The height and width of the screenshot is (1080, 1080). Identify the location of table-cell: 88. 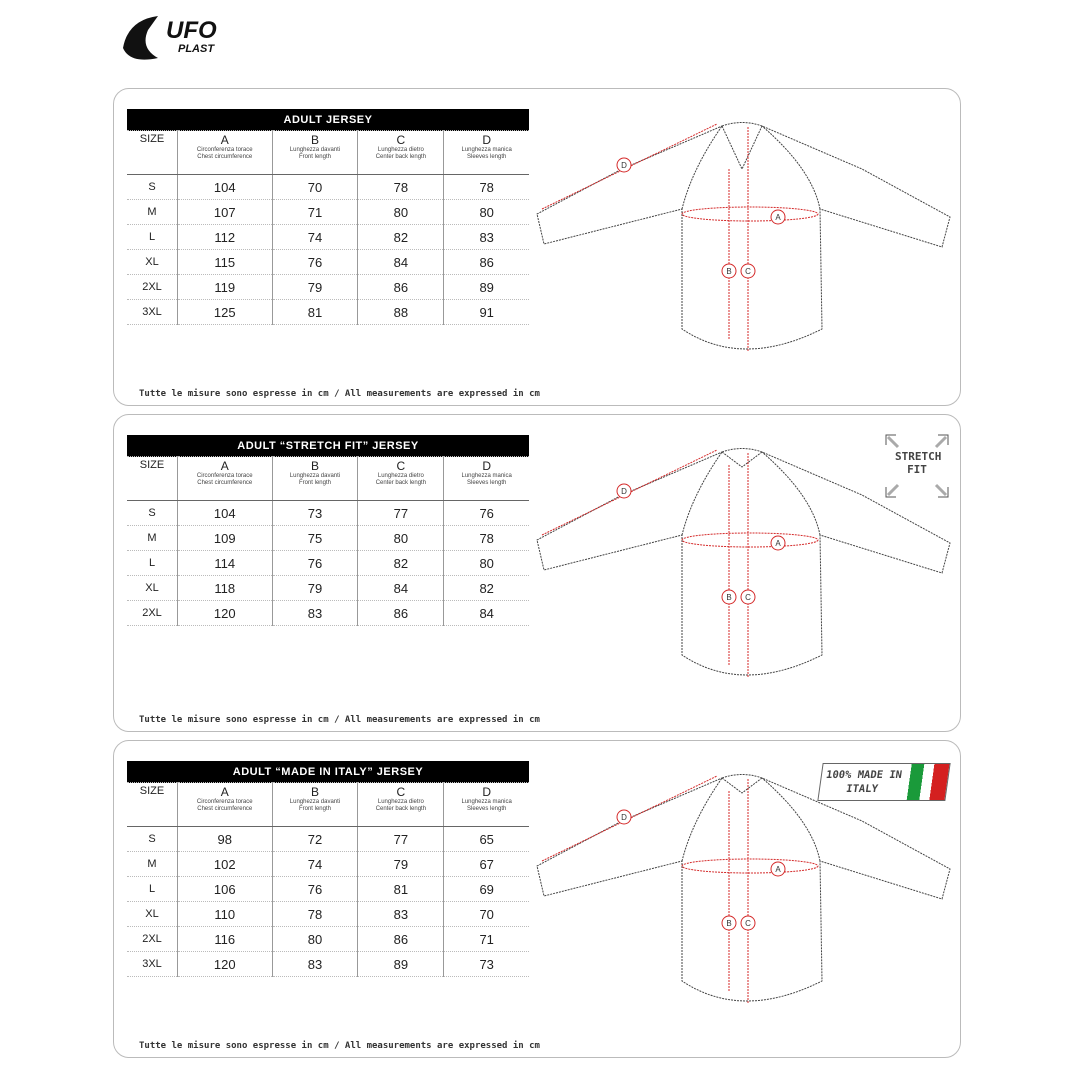
(401, 312).